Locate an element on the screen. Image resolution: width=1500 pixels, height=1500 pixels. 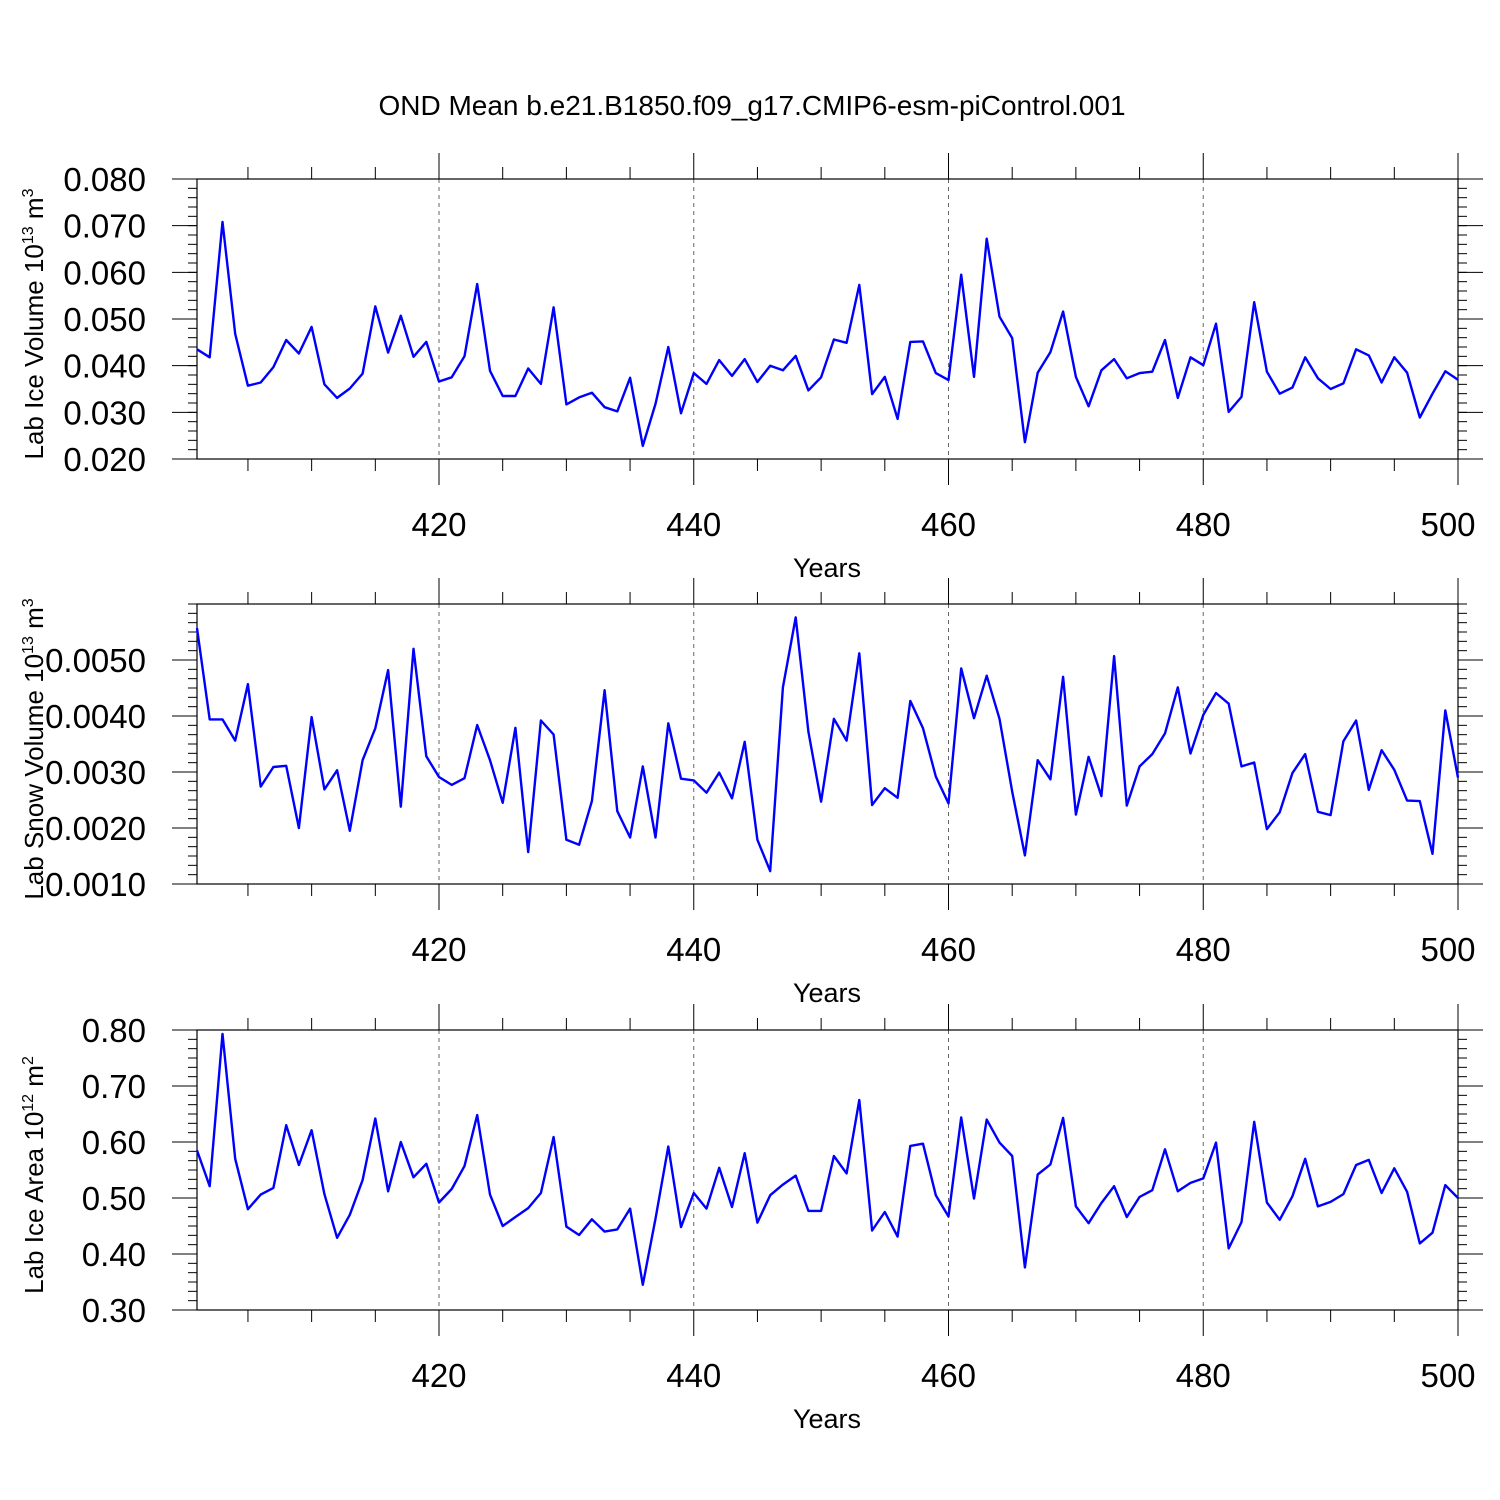
y-tick-label: 0.020 is located at coordinates (104, 459).